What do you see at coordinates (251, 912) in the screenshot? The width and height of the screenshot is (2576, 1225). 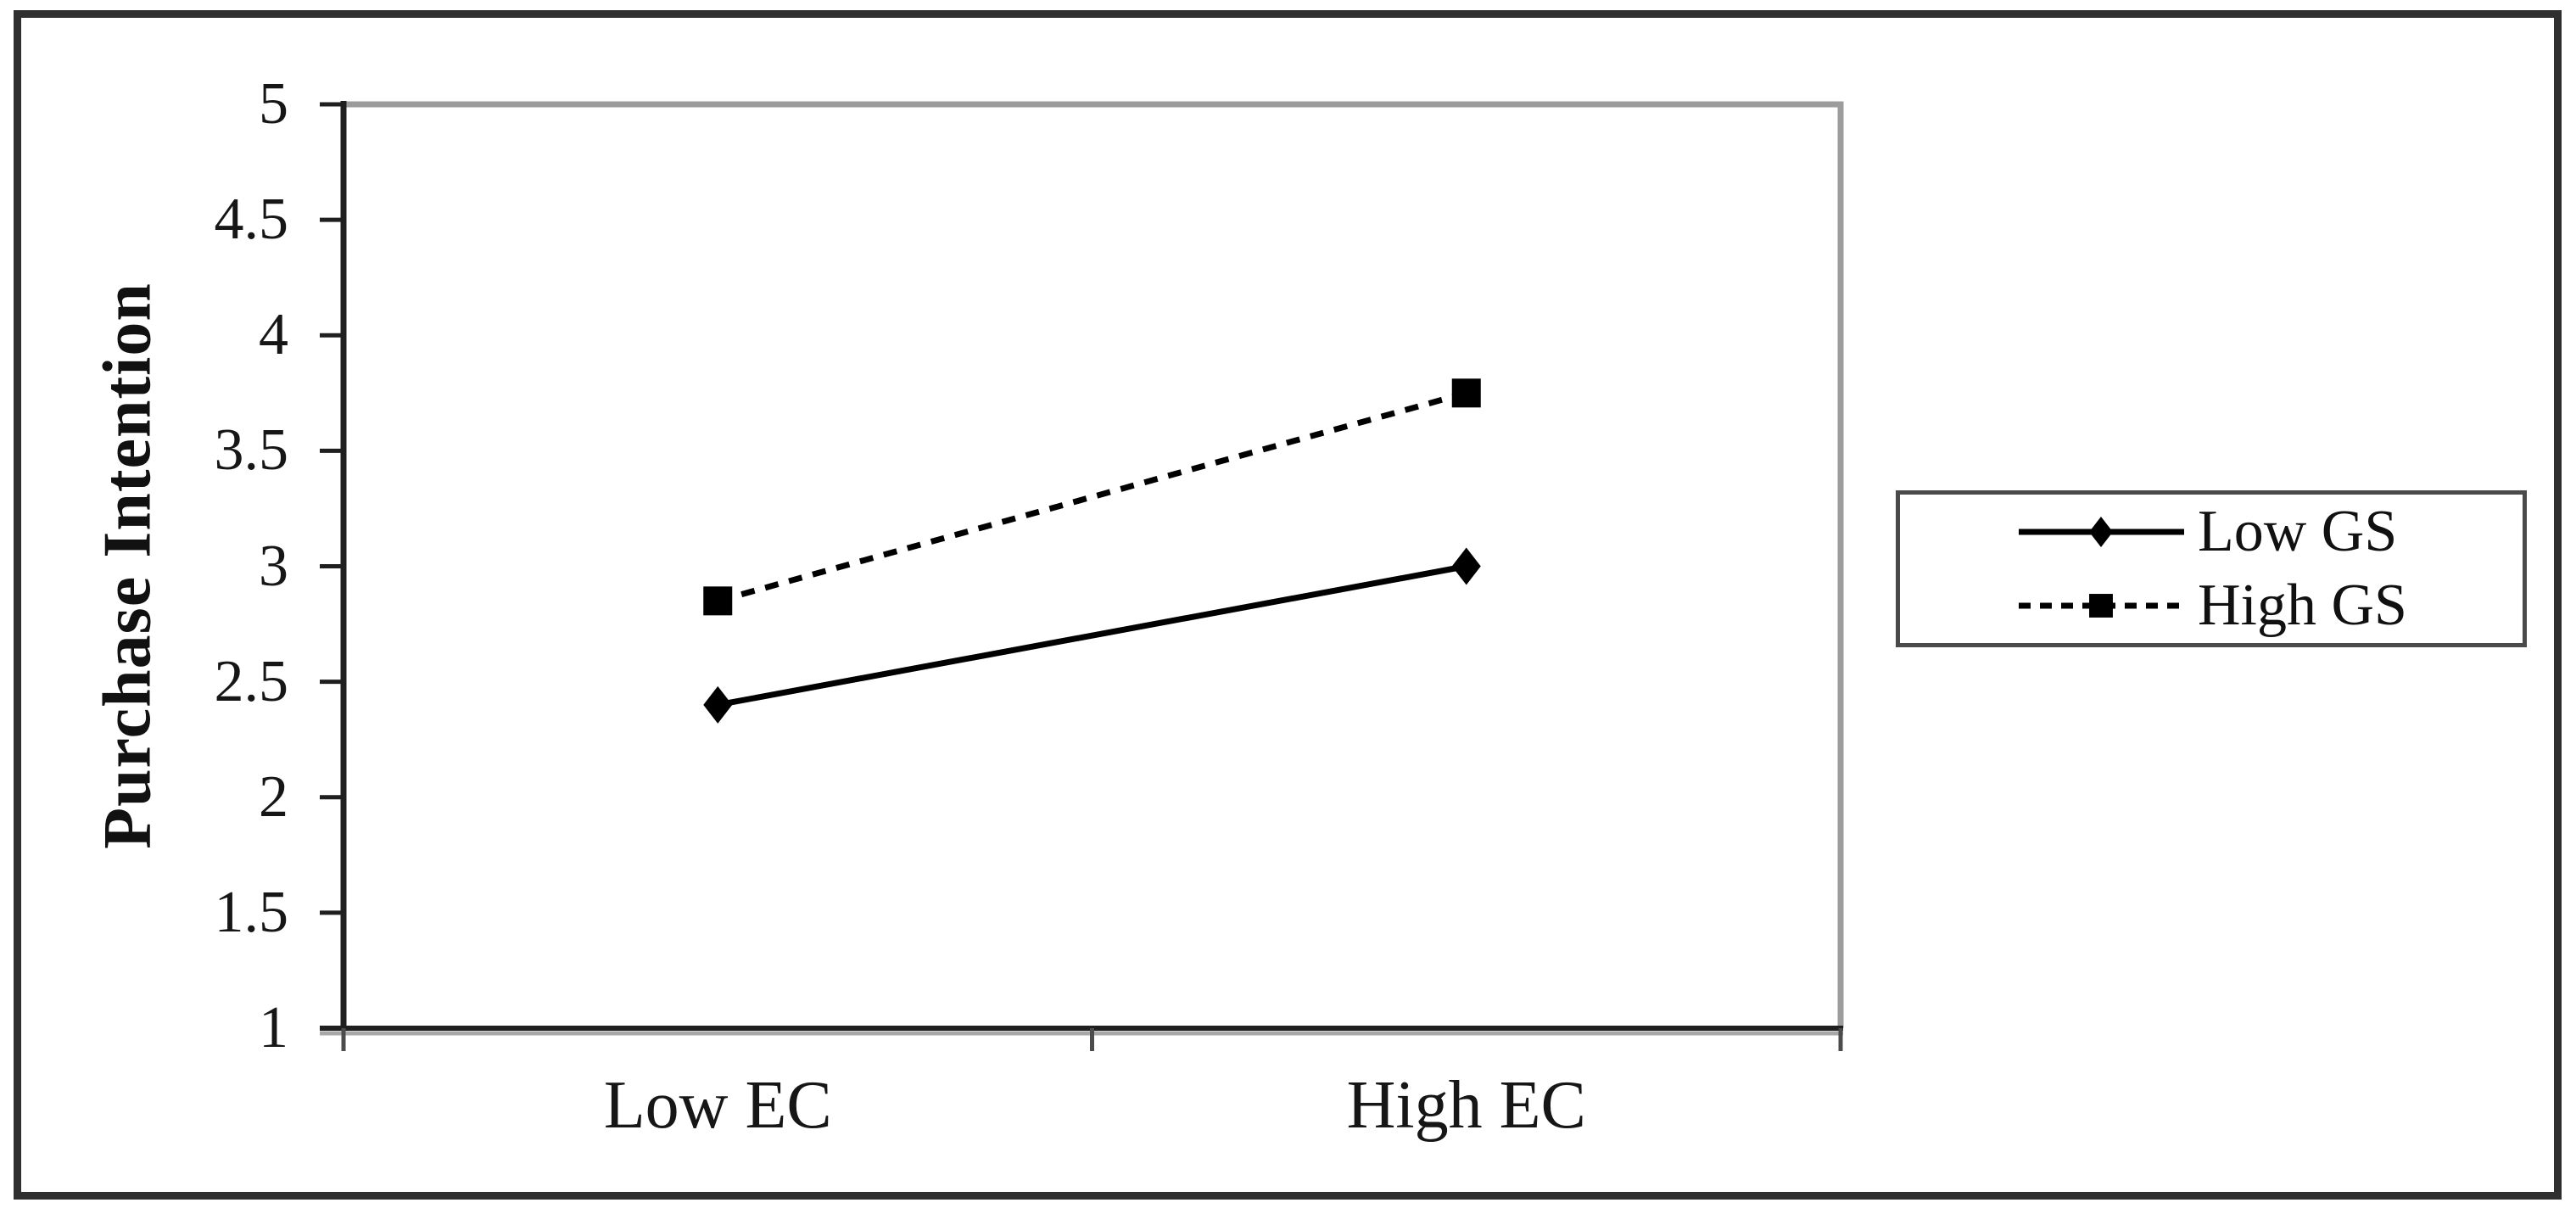 I see `y-tick-label: 1.5` at bounding box center [251, 912].